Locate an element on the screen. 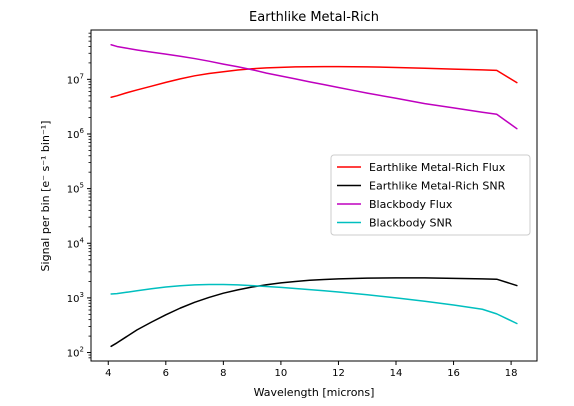 Image resolution: width=574 pixels, height=406 pixels. x-tick-label: 12 is located at coordinates (338, 373).